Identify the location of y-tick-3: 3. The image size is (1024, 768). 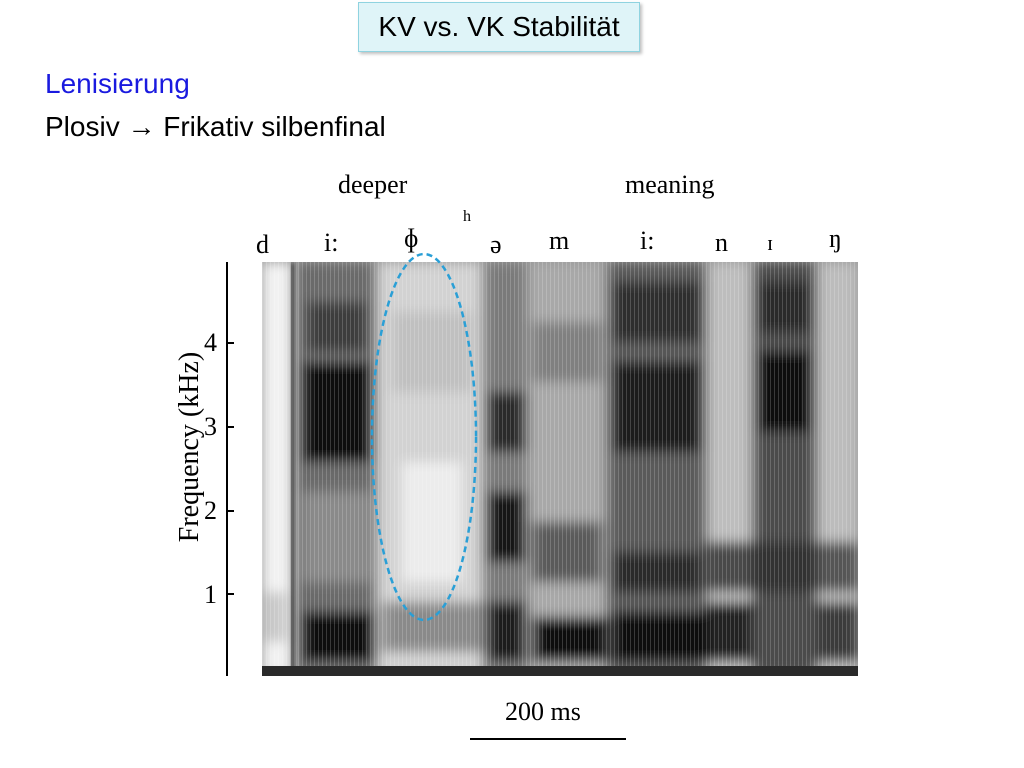
(210, 426).